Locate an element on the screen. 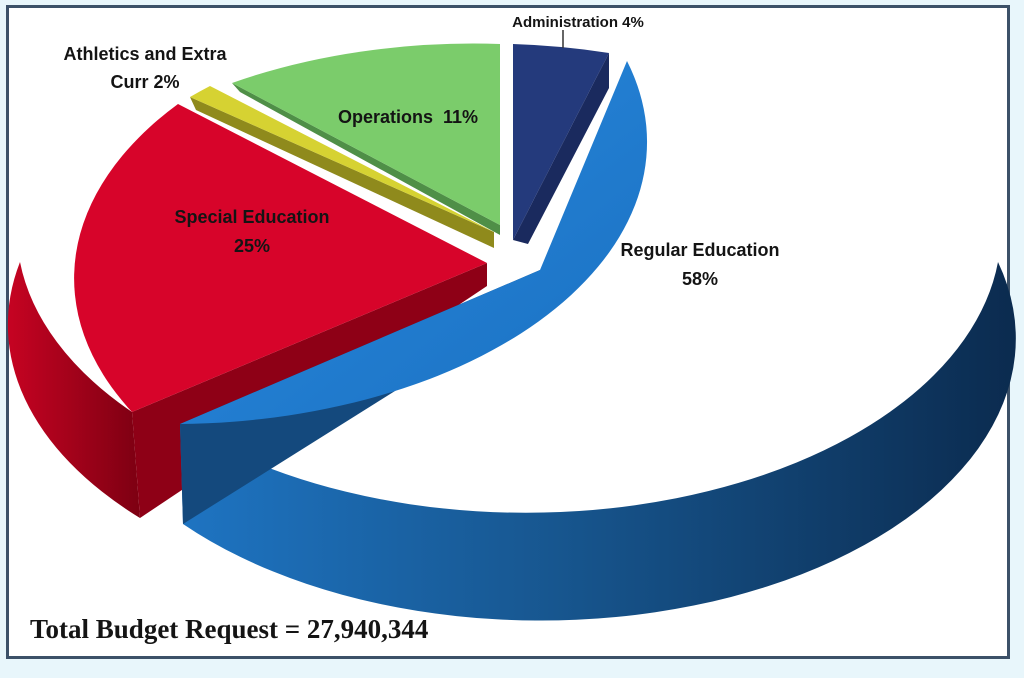  label-regular-education: Regular Education is located at coordinates (699, 250).